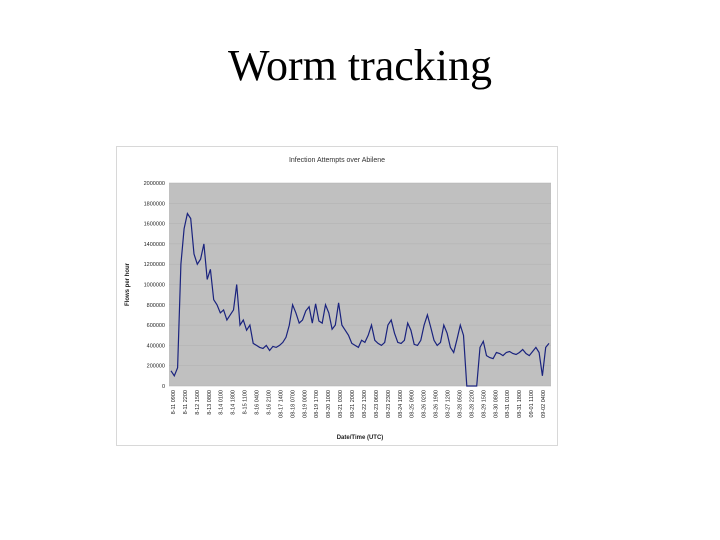 The image size is (720, 540). I want to click on x-tick-label: 8-13 0800, so click(210, 402).